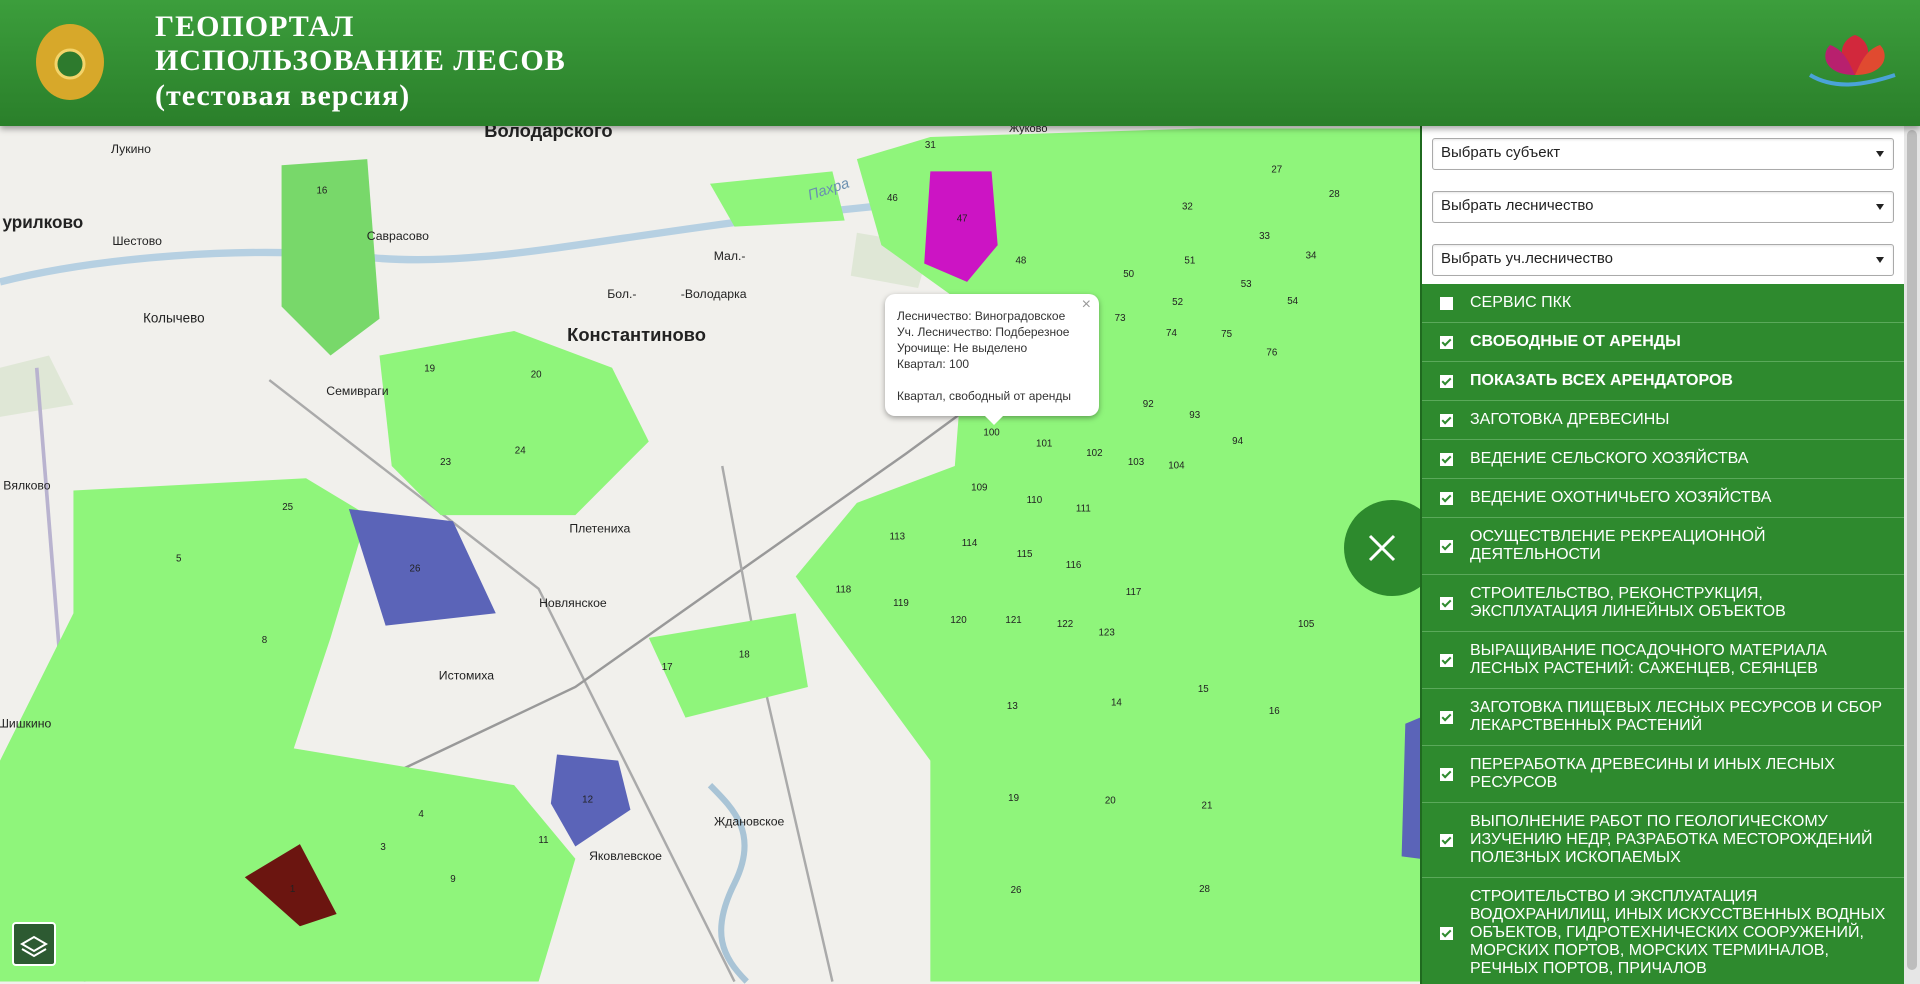  Describe the element at coordinates (1148, 404) in the screenshot. I see `quarter-number: 92` at that location.